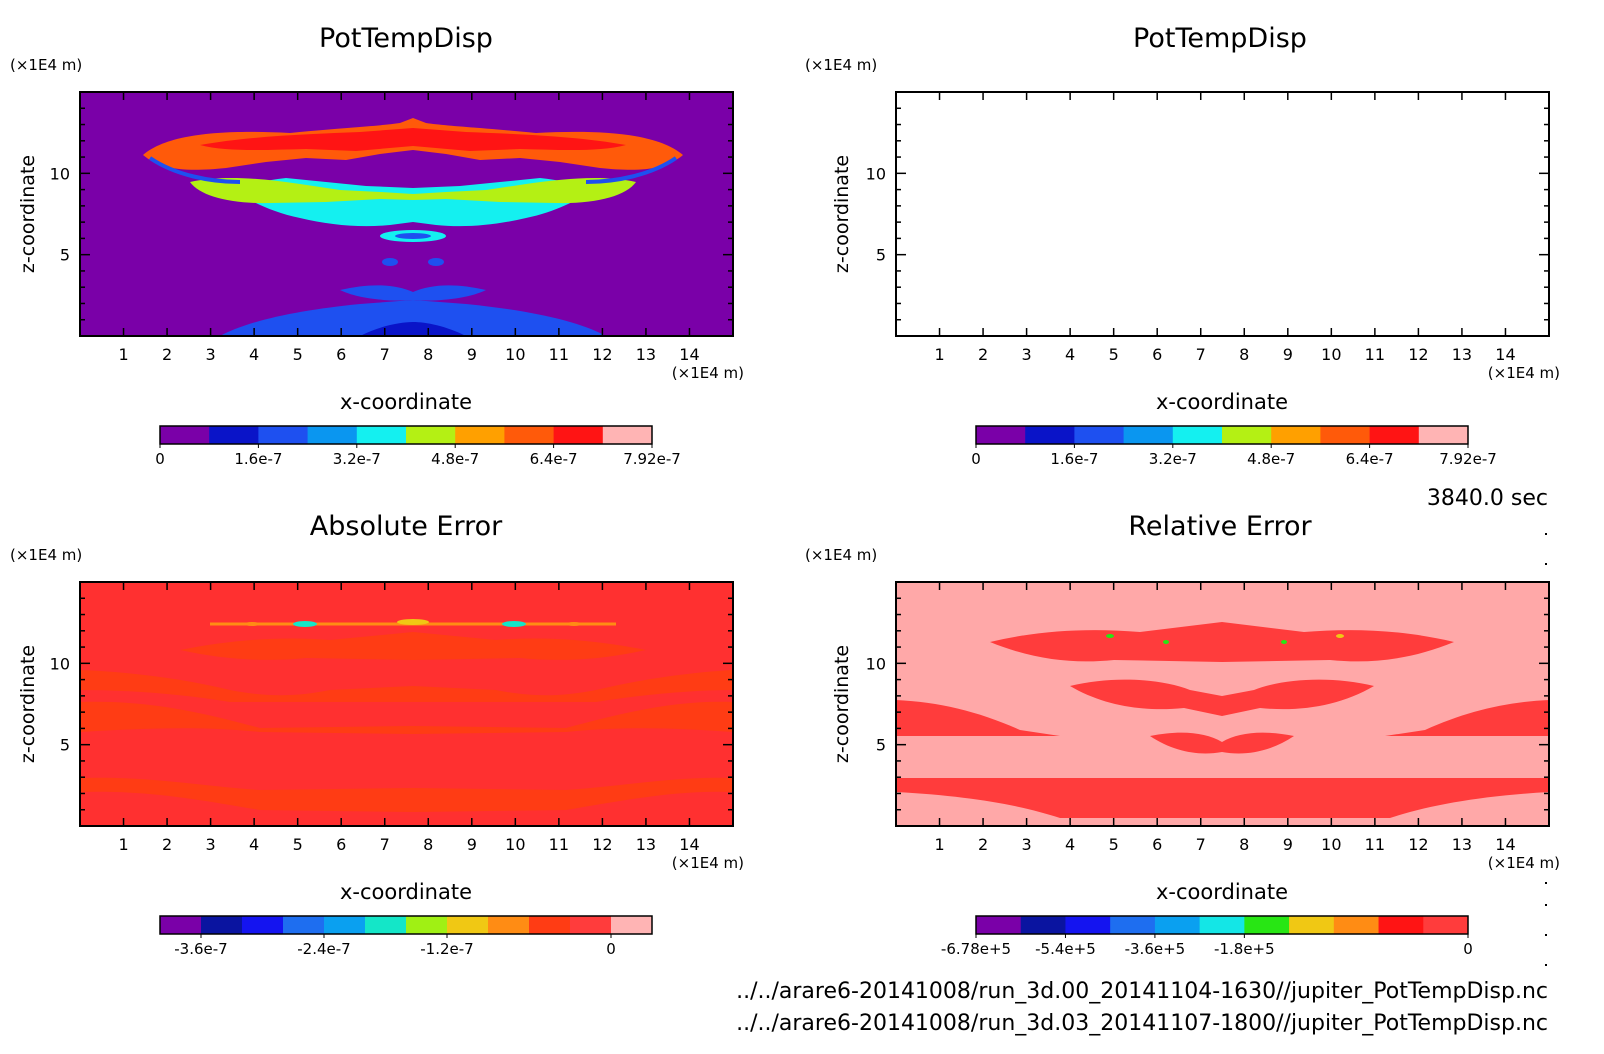 This screenshot has width=1604, height=1054. Describe the element at coordinates (357, 459) in the screenshot. I see `colorbar-tick-label: 3.2e-7` at that location.